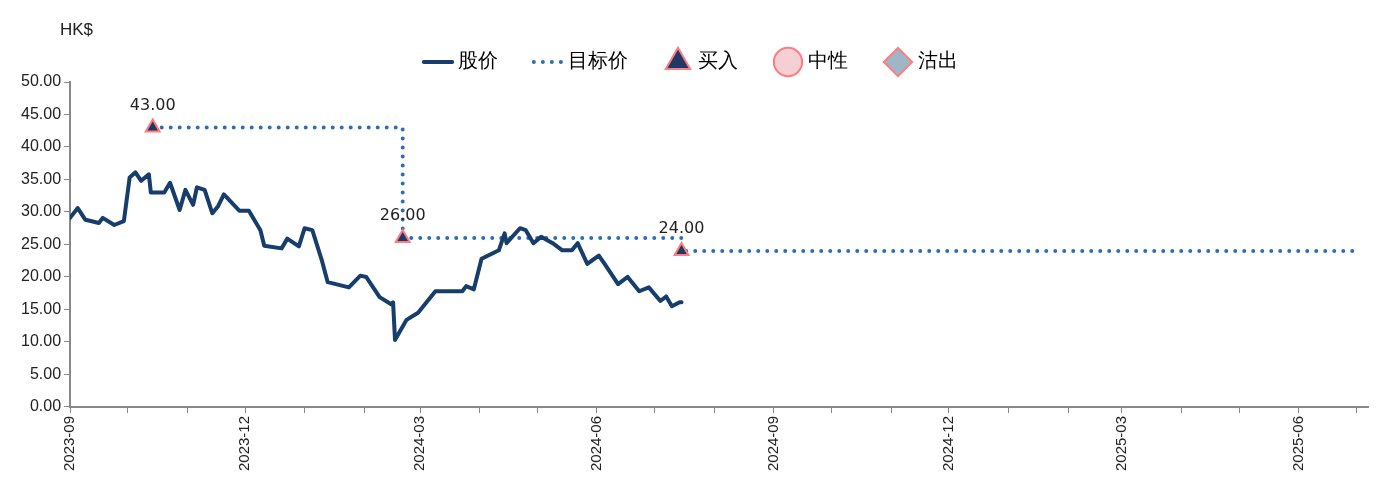 This screenshot has width=1396, height=482. Describe the element at coordinates (41, 211) in the screenshot. I see `y-tick-label: 30.00` at that location.